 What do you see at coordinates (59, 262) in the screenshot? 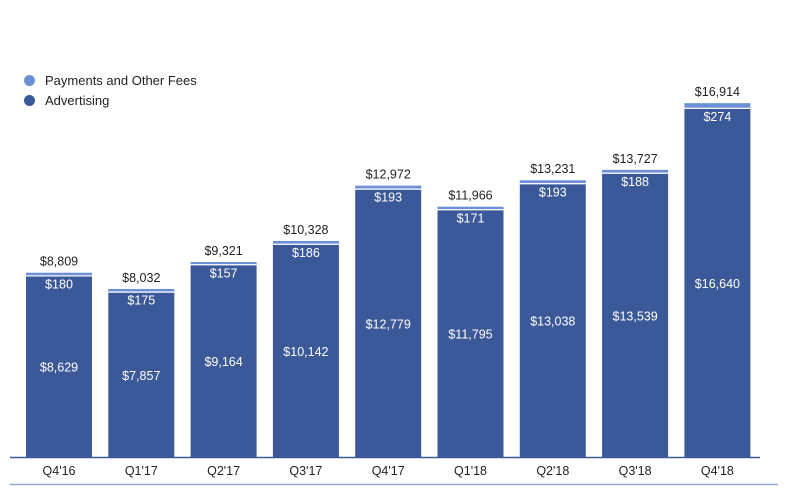
I see `total-label: $8,809` at bounding box center [59, 262].